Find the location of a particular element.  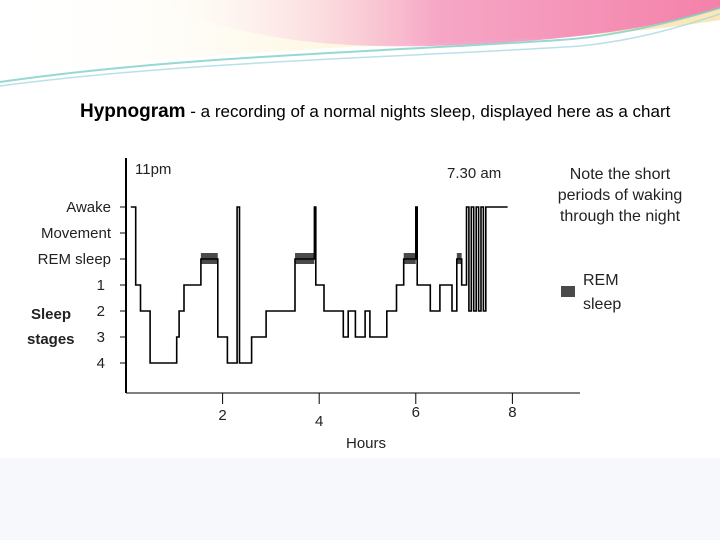

x-tick-label: 2 is located at coordinates (222, 415).